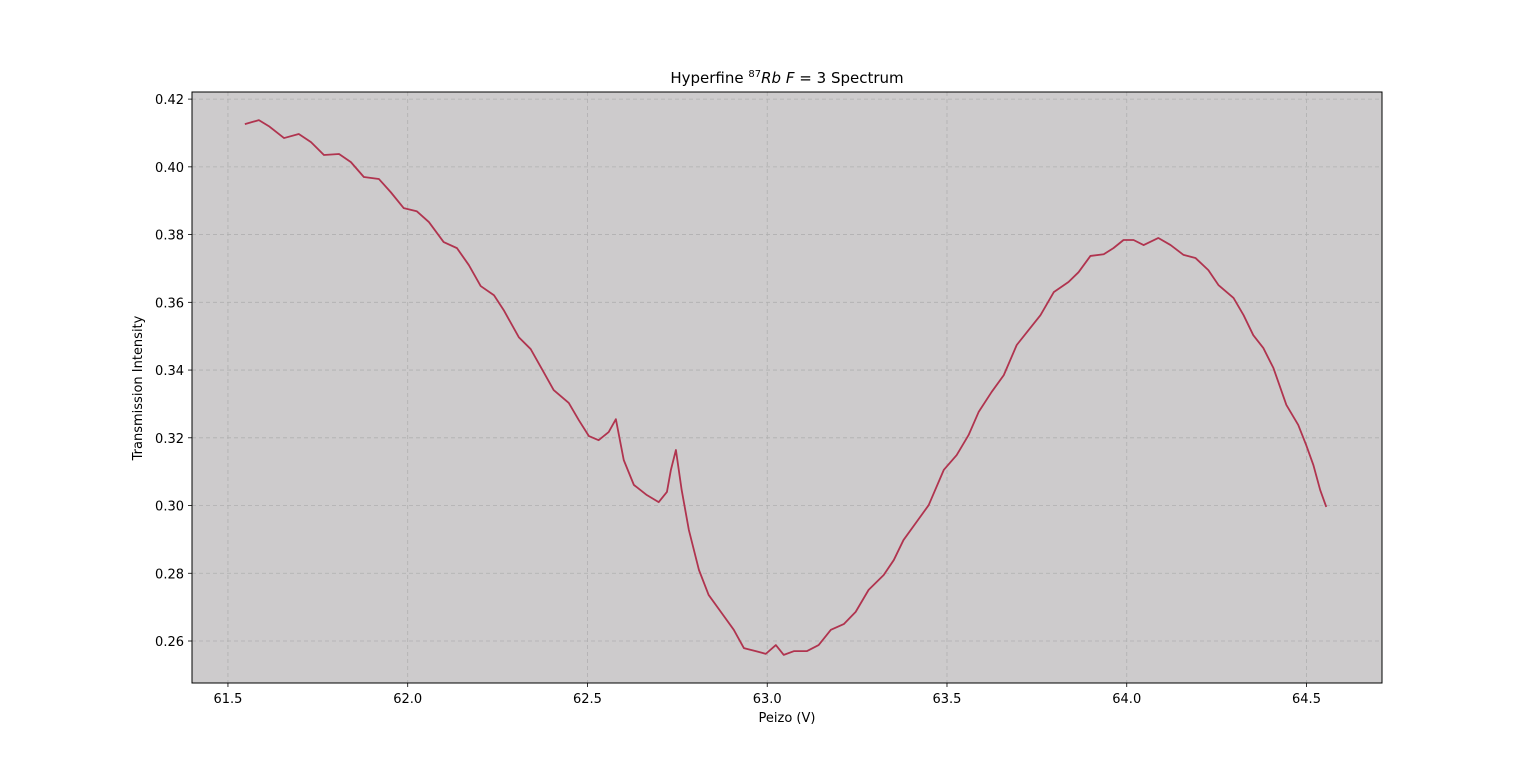 The height and width of the screenshot is (767, 1536). What do you see at coordinates (138, 388) in the screenshot?
I see `y-axis-label: Transmission Intensity` at bounding box center [138, 388].